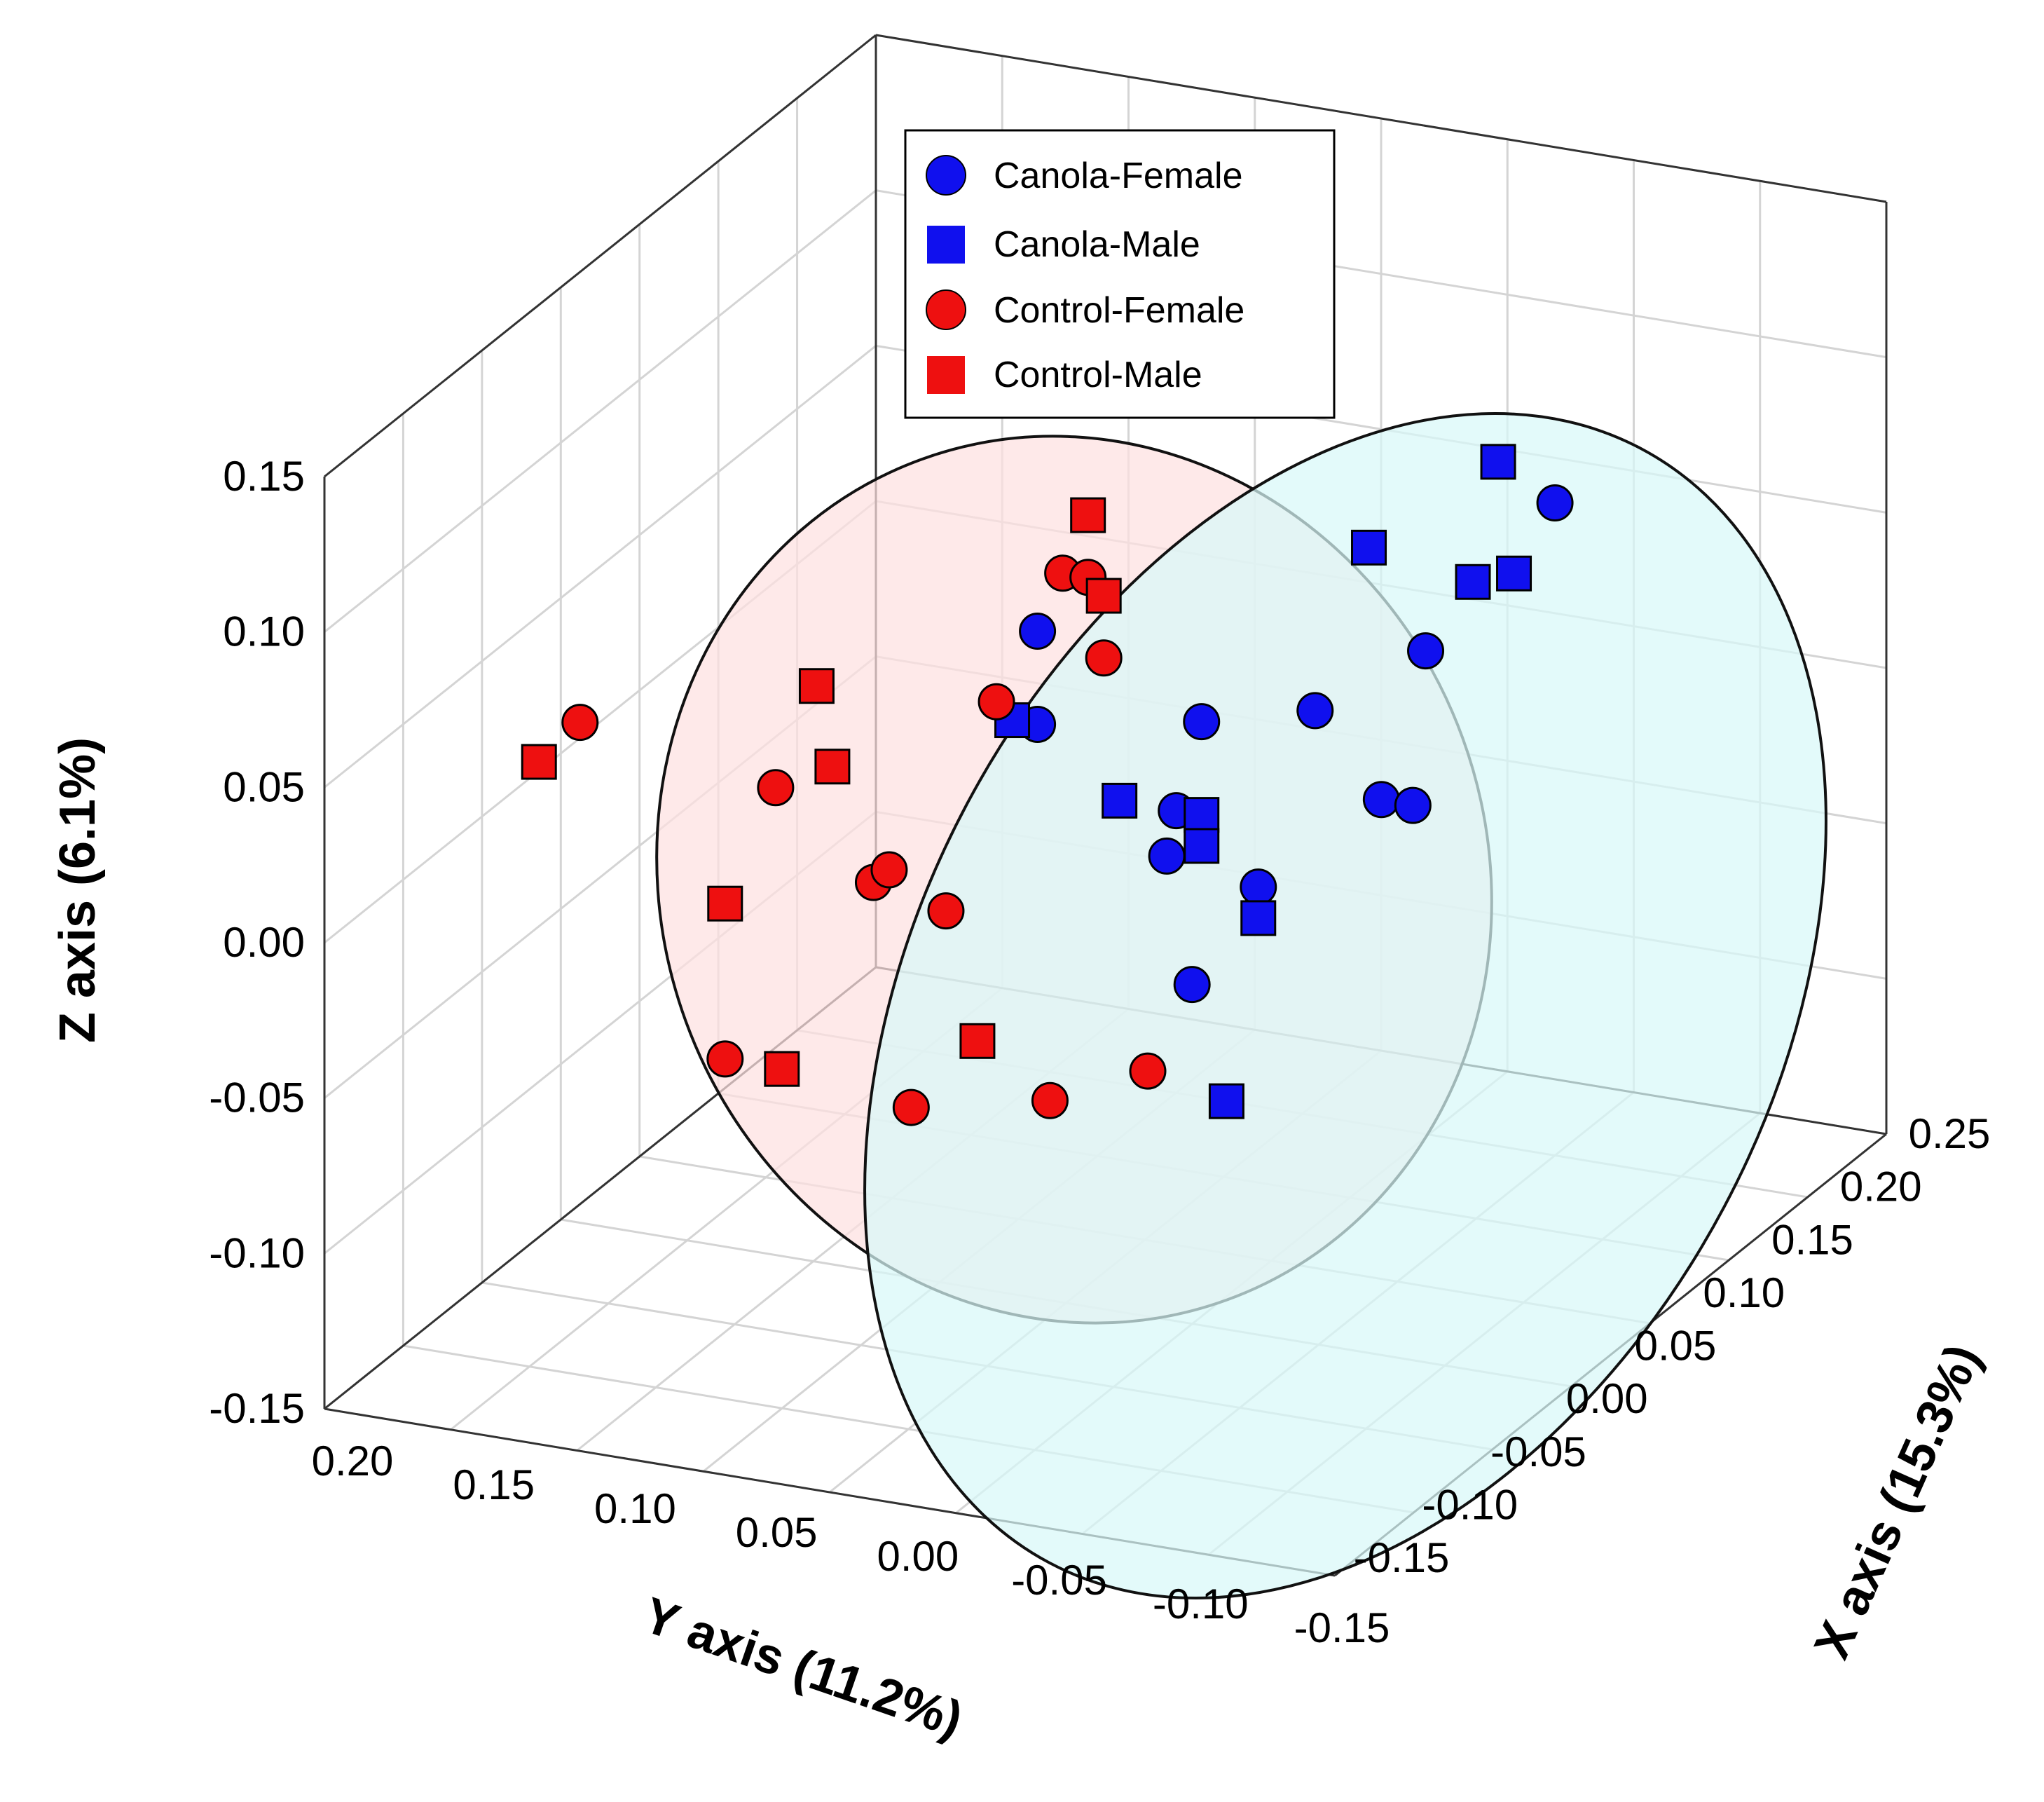 This screenshot has width=2044, height=1802. Describe the element at coordinates (1676, 1347) in the screenshot. I see `x-tick-4: 0.05` at that location.